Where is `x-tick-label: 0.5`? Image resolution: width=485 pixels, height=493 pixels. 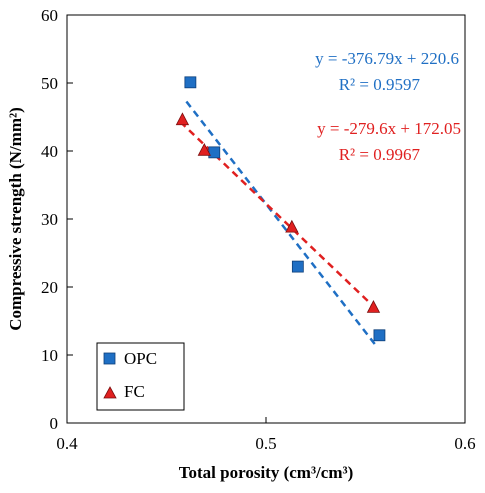 x-tick-label: 0.5 is located at coordinates (265, 443).